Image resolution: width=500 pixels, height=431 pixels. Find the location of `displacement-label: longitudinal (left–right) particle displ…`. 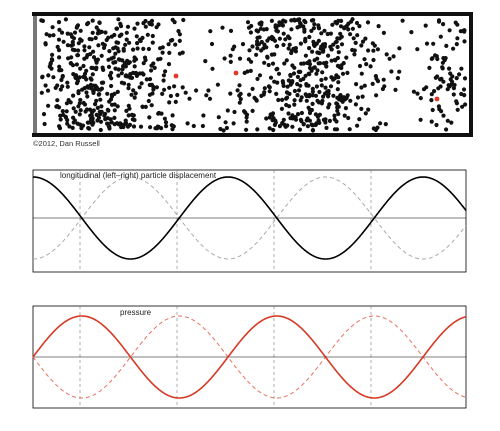

displacement-label: longitudinal (left–right) particle displ… is located at coordinates (138, 175).